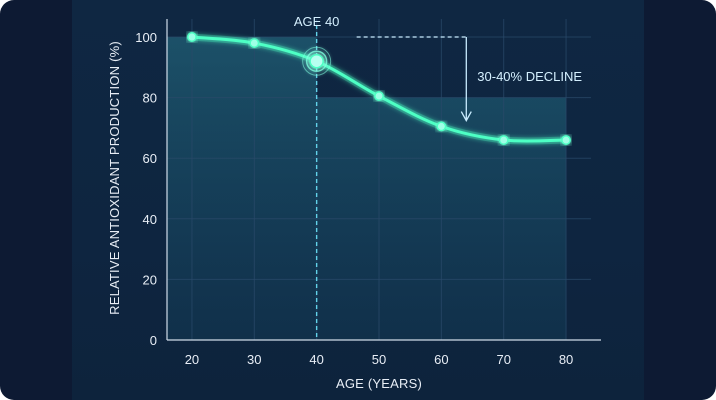  I want to click on x-tick-label: 40, so click(316, 359).